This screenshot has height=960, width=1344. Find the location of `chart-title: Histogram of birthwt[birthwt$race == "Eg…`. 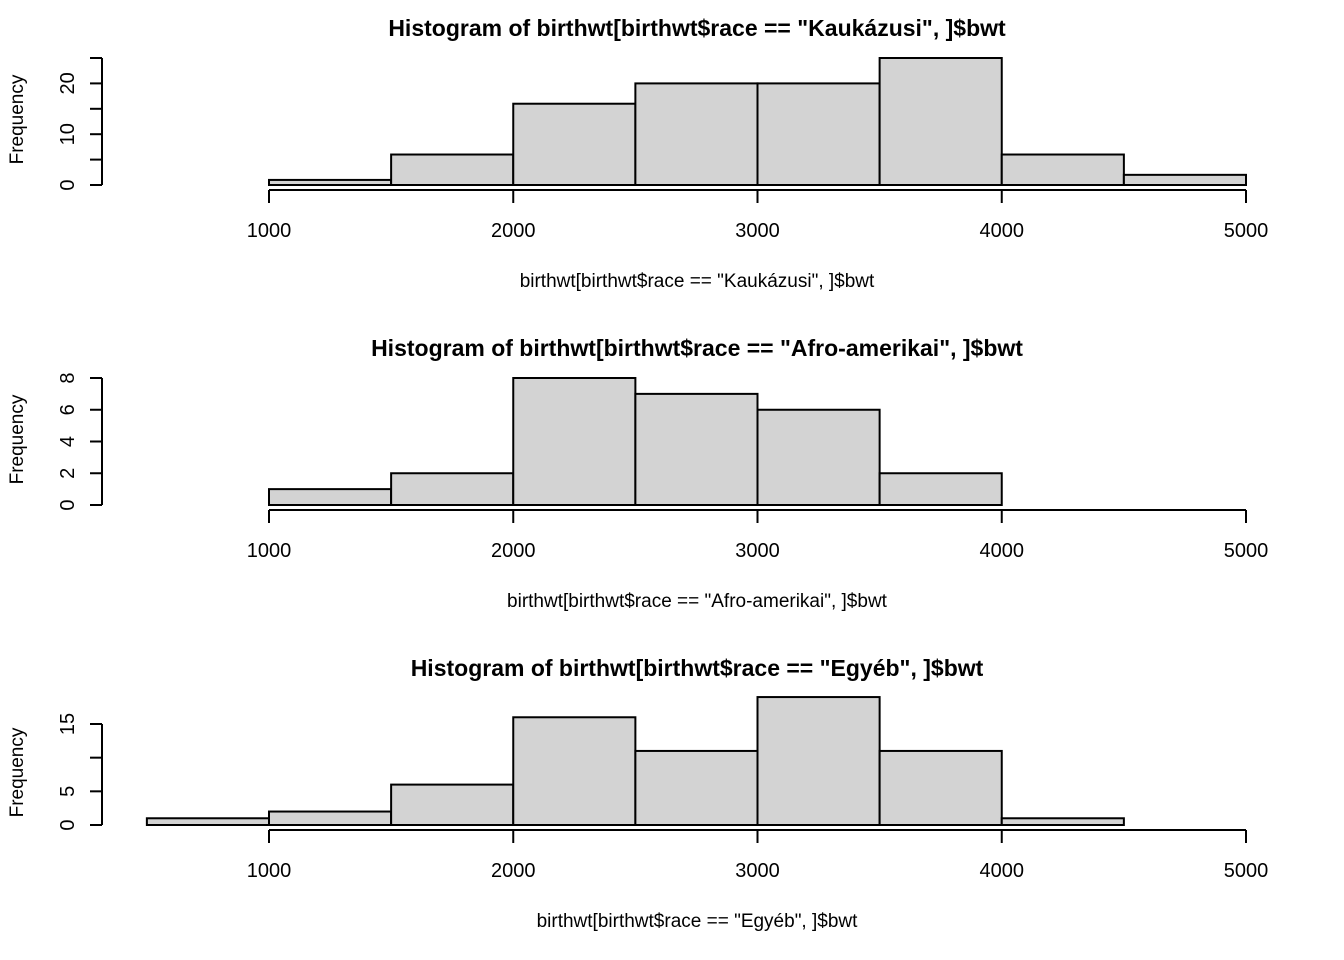

chart-title: Histogram of birthwt[birthwt$race == "Eg… is located at coordinates (697, 668).